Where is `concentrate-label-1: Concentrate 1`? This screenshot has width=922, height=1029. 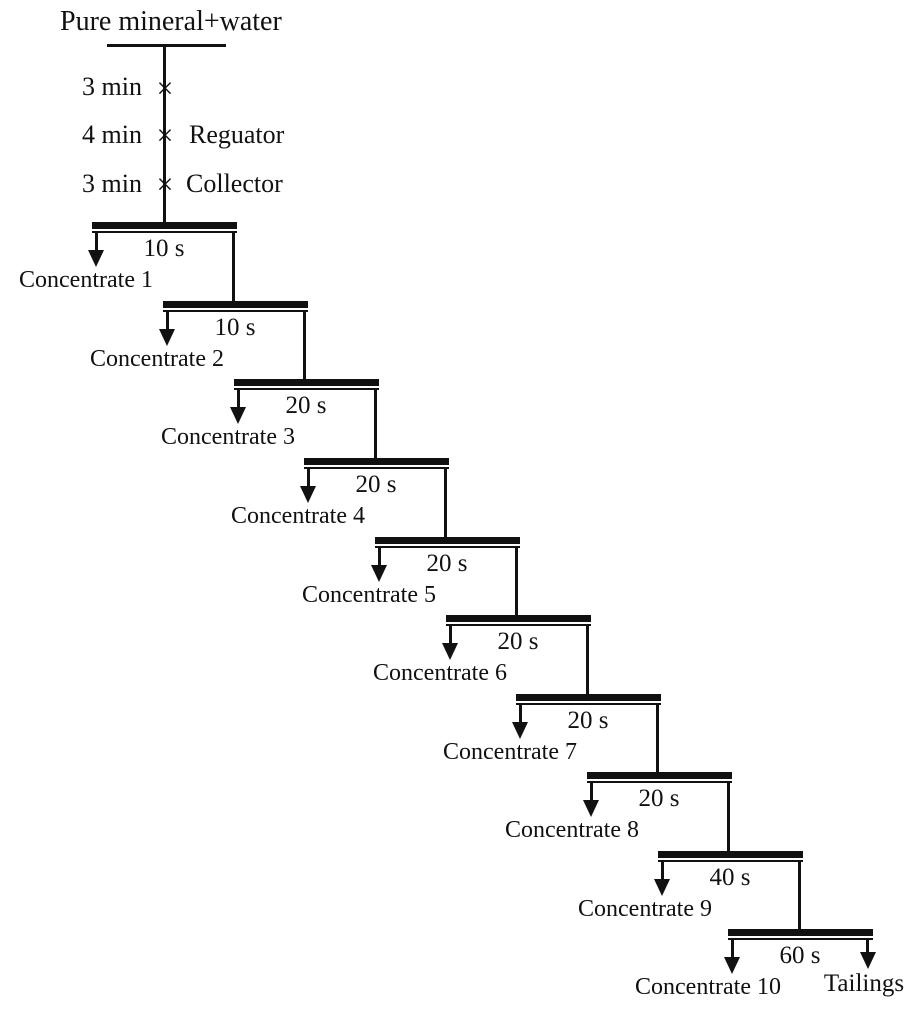 concentrate-label-1: Concentrate 1 is located at coordinates (86, 280).